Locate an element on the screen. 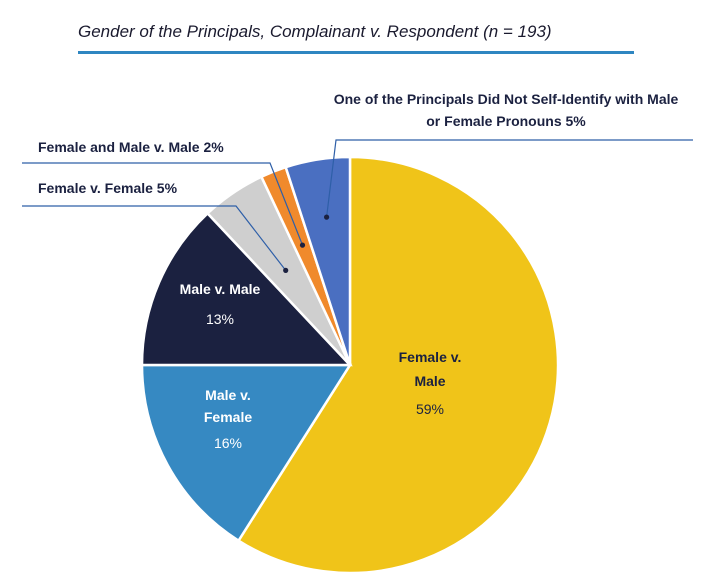  slice-male-v-female is located at coordinates (246, 453).